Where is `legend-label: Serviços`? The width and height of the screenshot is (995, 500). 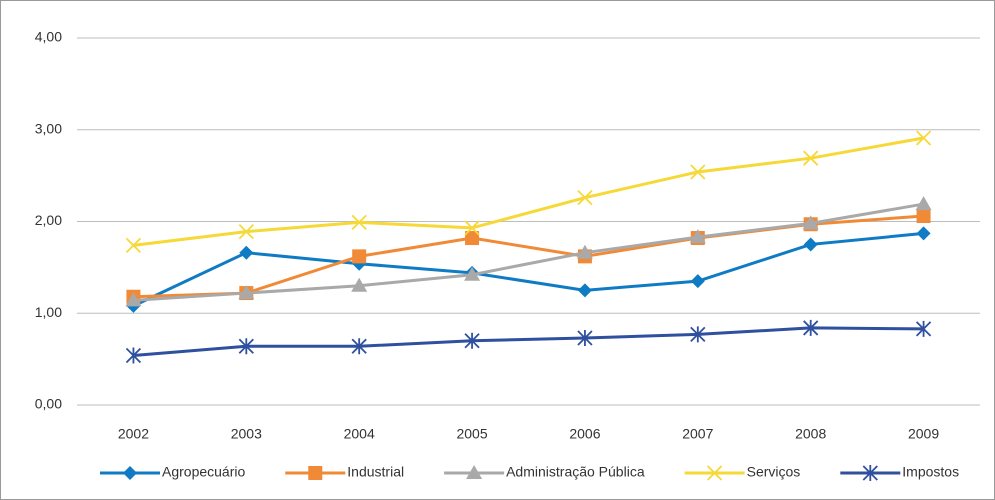
legend-label: Serviços is located at coordinates (774, 472).